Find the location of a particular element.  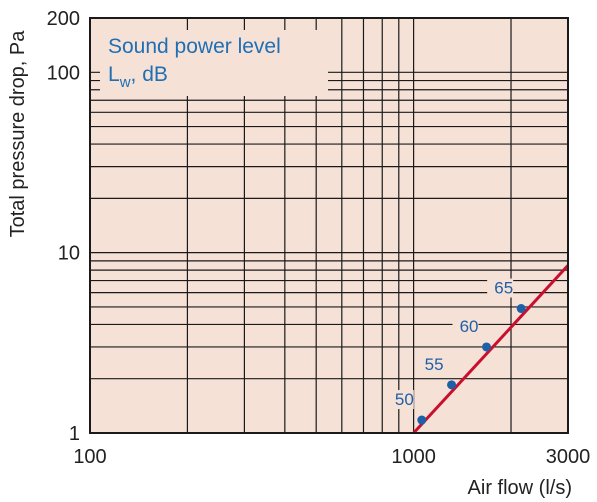

legend-background is located at coordinates (214, 63).